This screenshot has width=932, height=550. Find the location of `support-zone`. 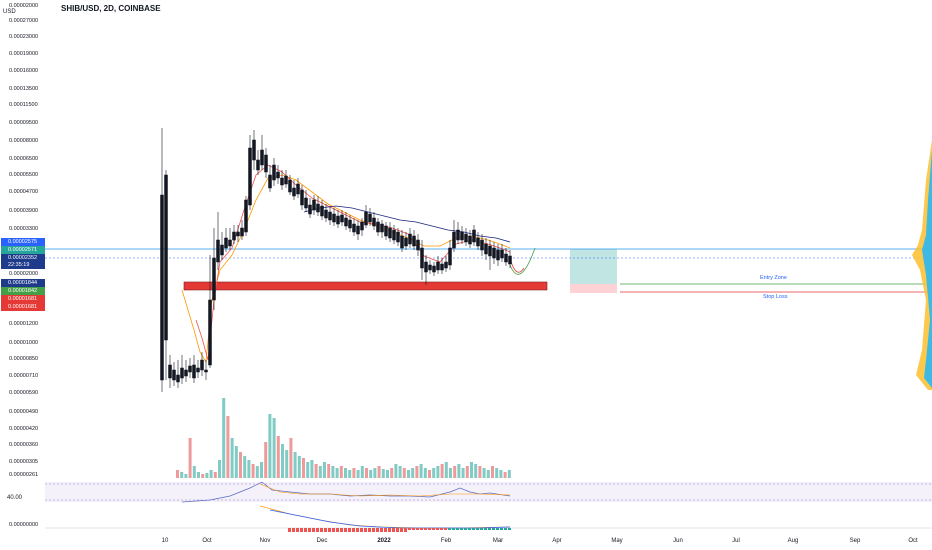

support-zone is located at coordinates (365, 286).